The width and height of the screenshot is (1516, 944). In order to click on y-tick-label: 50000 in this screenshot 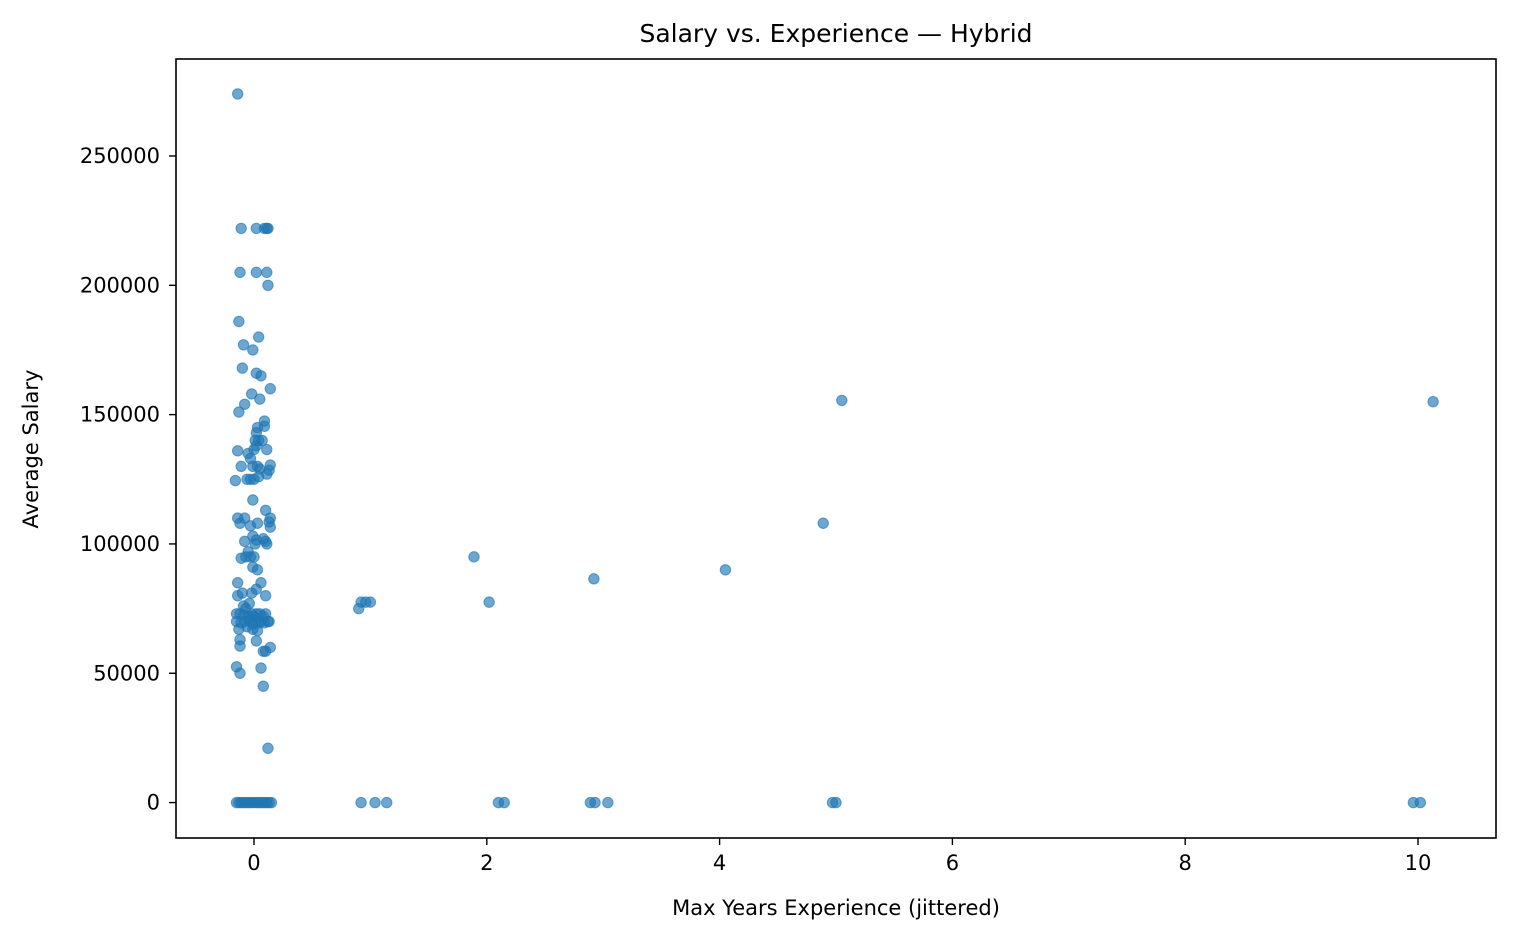, I will do `click(126, 673)`.